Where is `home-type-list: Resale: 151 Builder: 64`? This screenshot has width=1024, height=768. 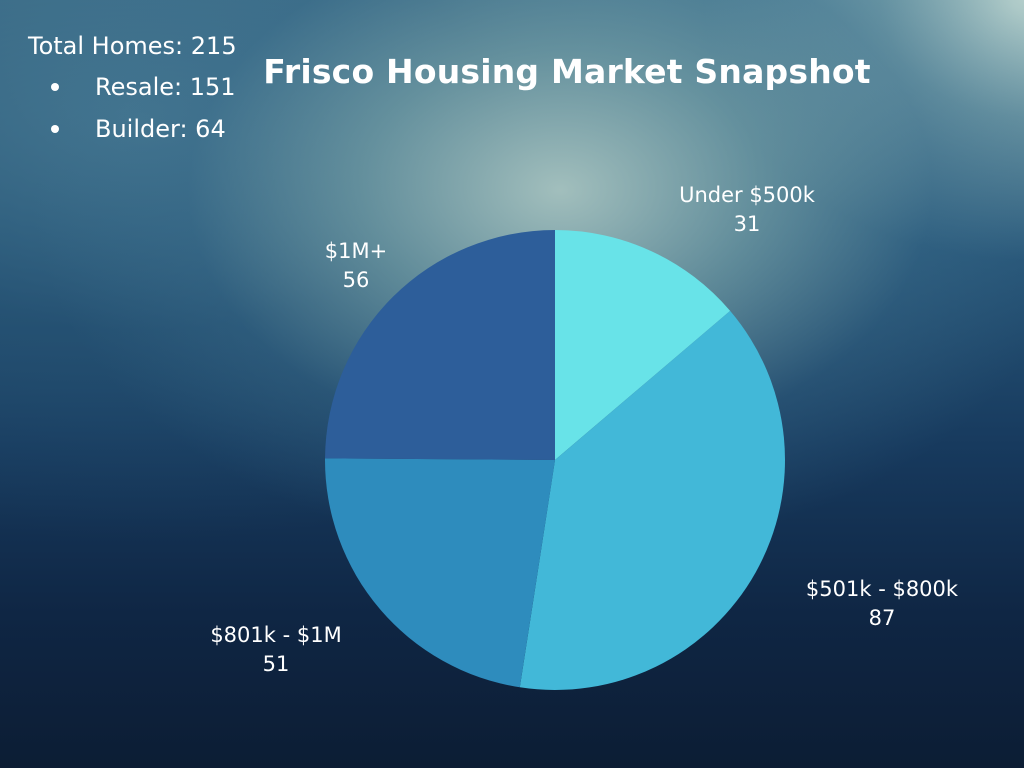 home-type-list: Resale: 151 Builder: 64 is located at coordinates (132, 108).